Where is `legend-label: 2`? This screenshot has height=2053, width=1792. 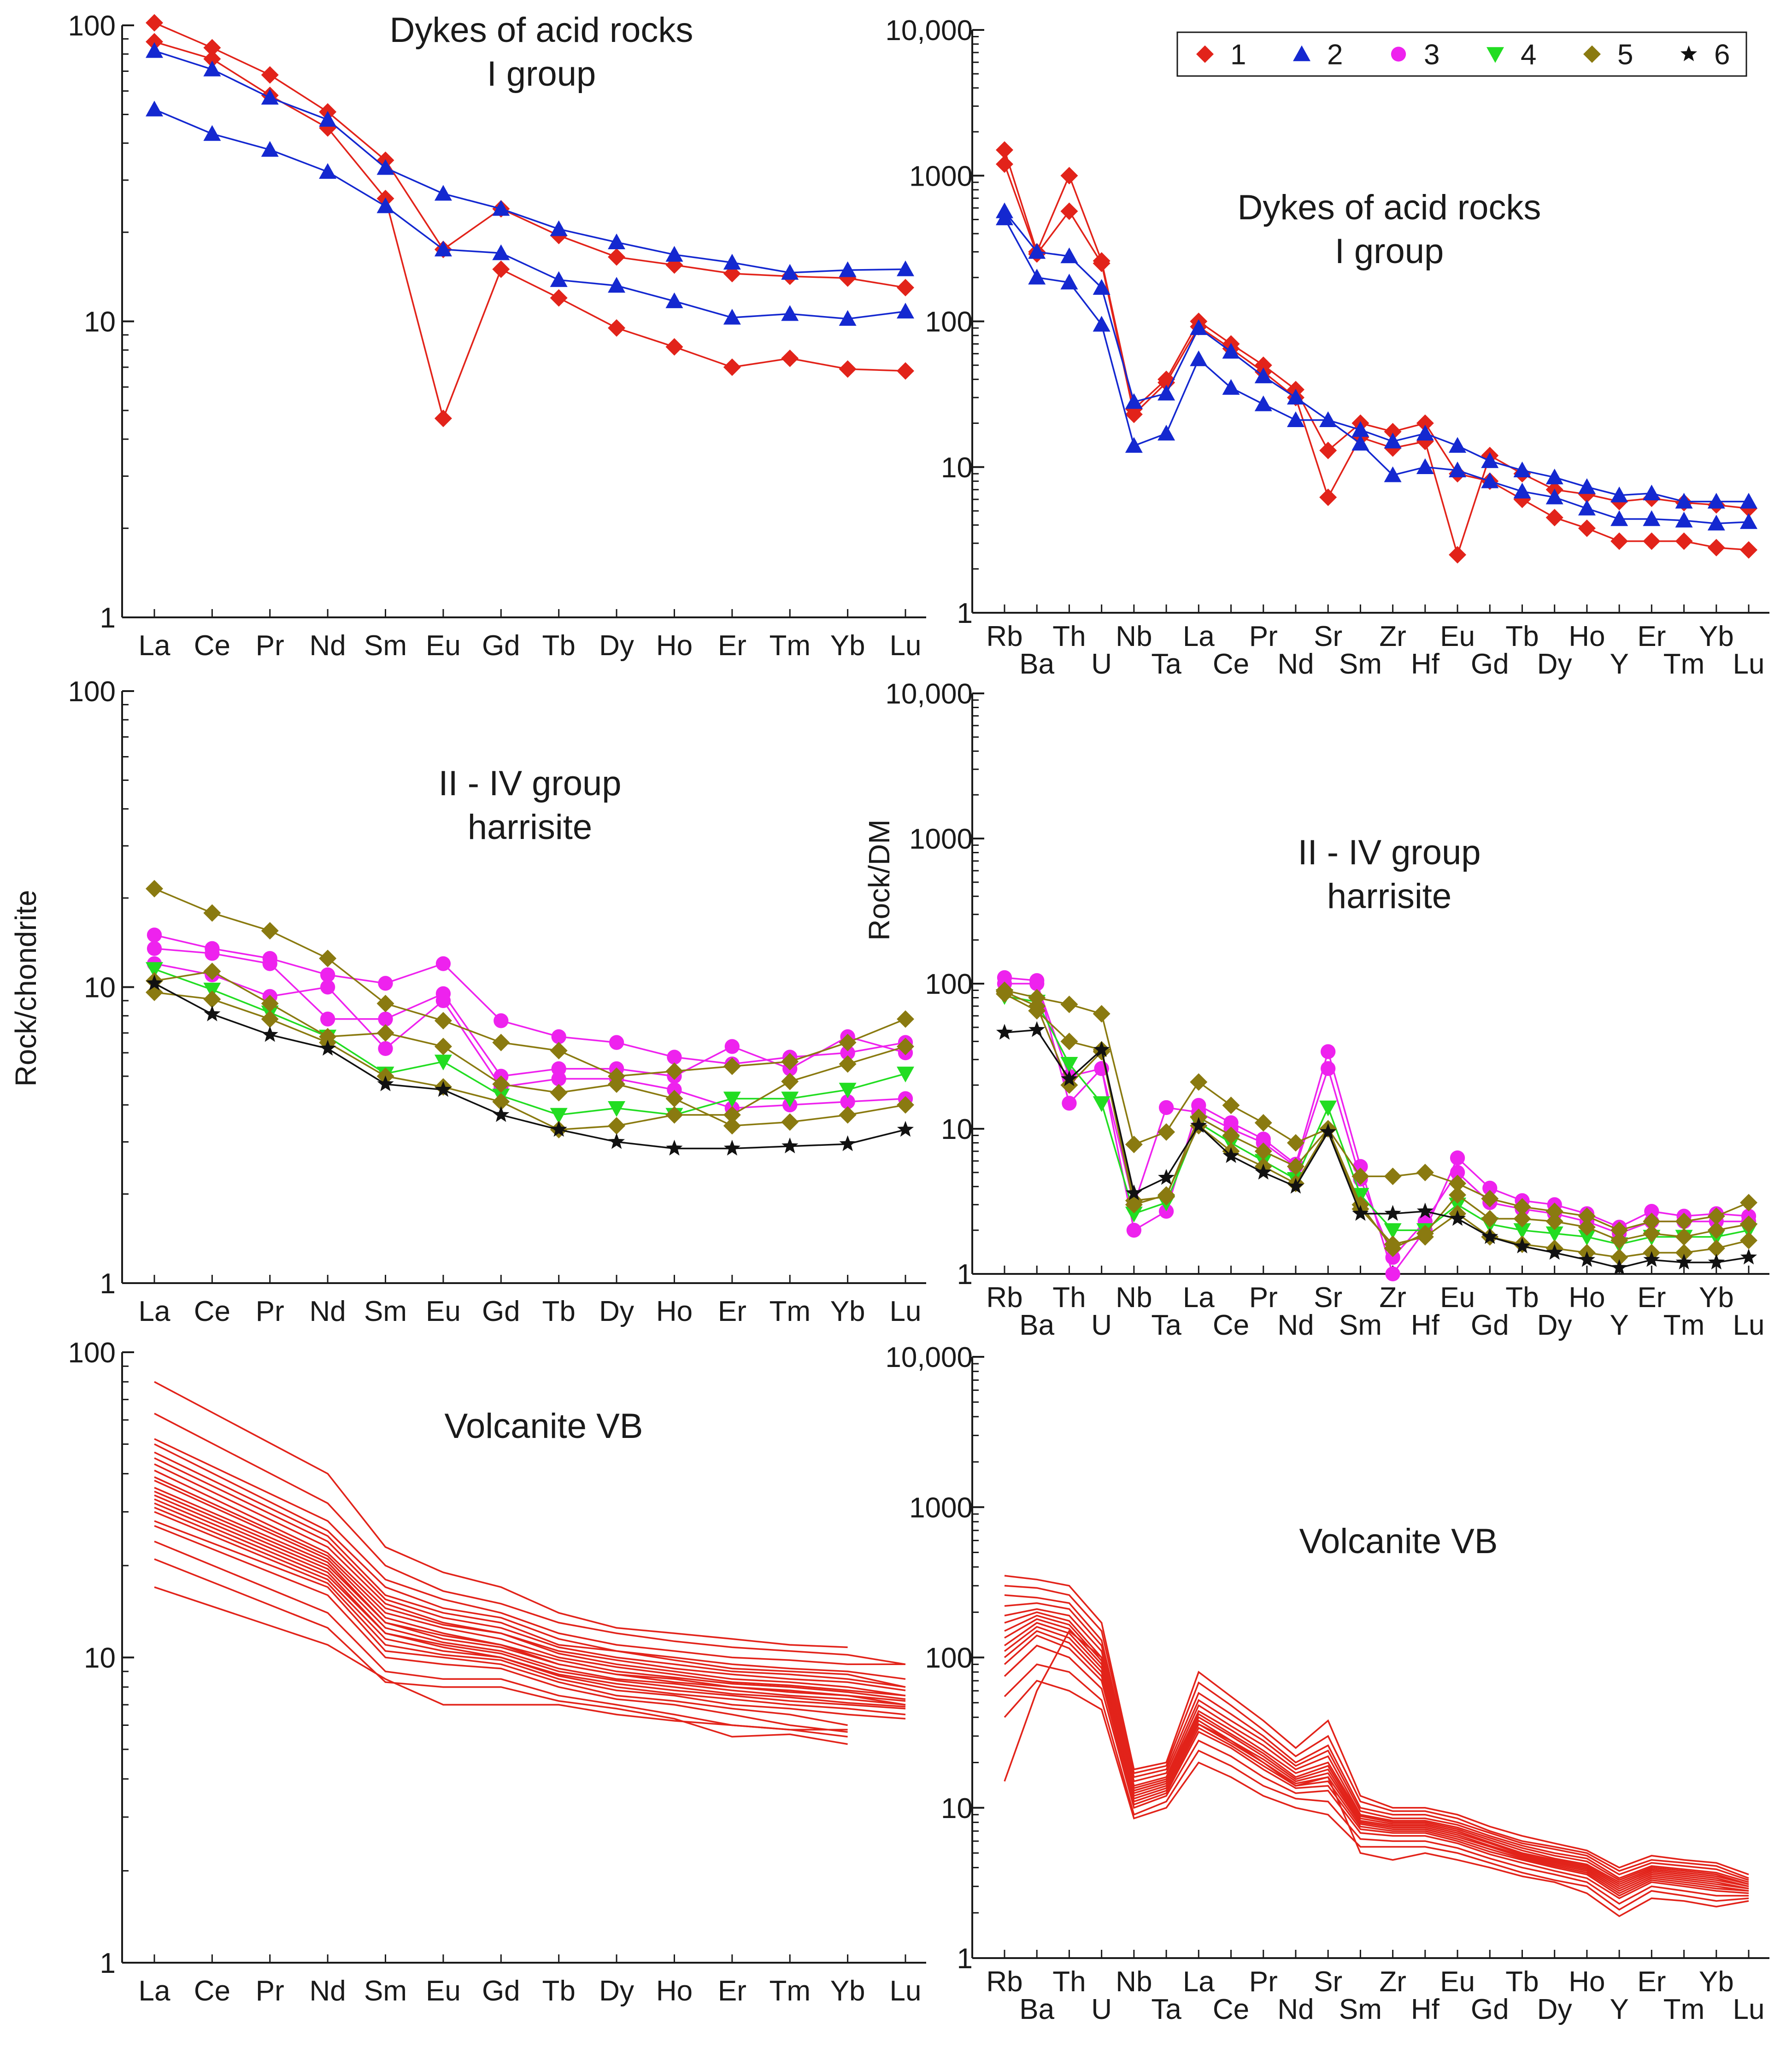
legend-label: 2 is located at coordinates (1335, 55).